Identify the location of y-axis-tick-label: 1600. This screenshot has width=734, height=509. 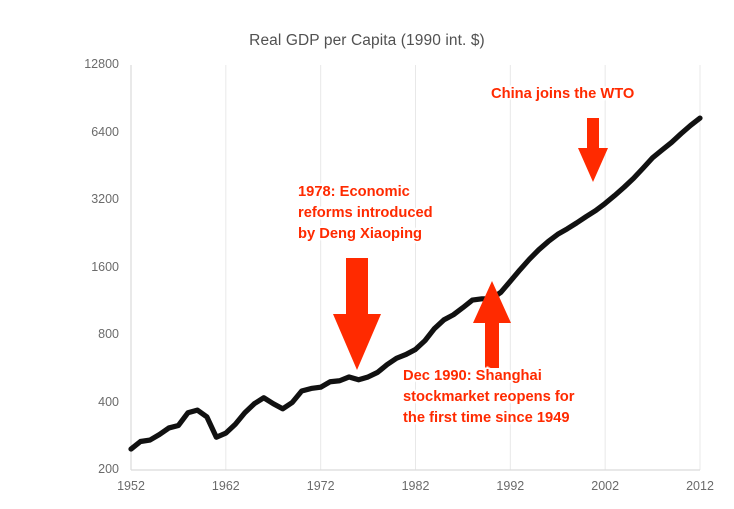
(105, 266).